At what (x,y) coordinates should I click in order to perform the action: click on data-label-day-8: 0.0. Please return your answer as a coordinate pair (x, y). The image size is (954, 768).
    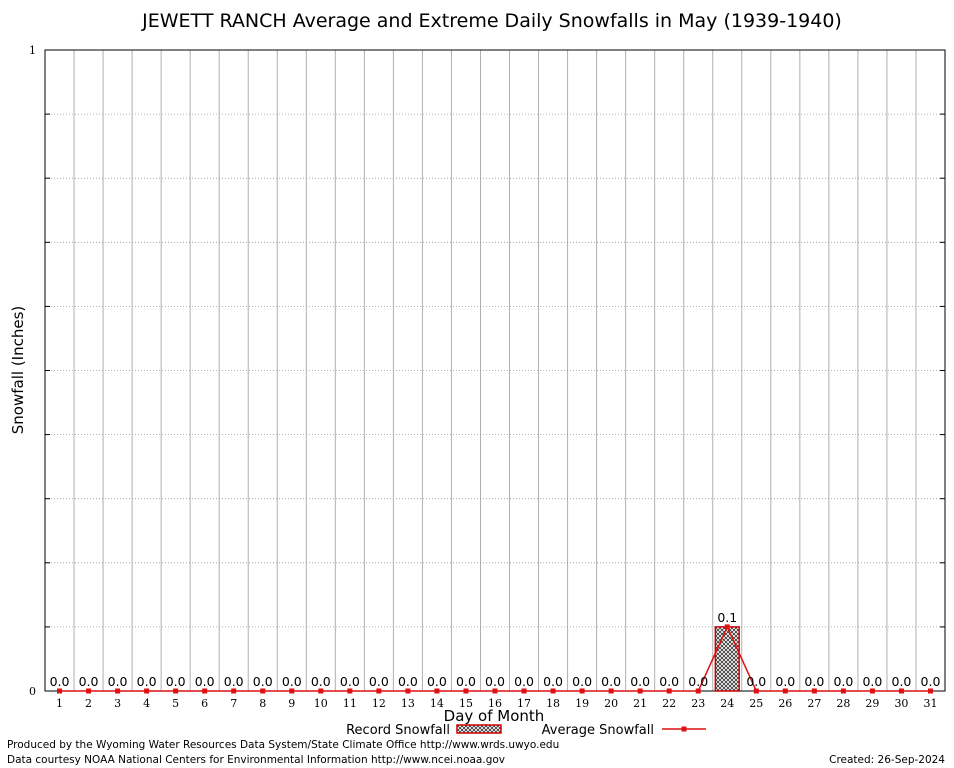
    Looking at the image, I should click on (263, 681).